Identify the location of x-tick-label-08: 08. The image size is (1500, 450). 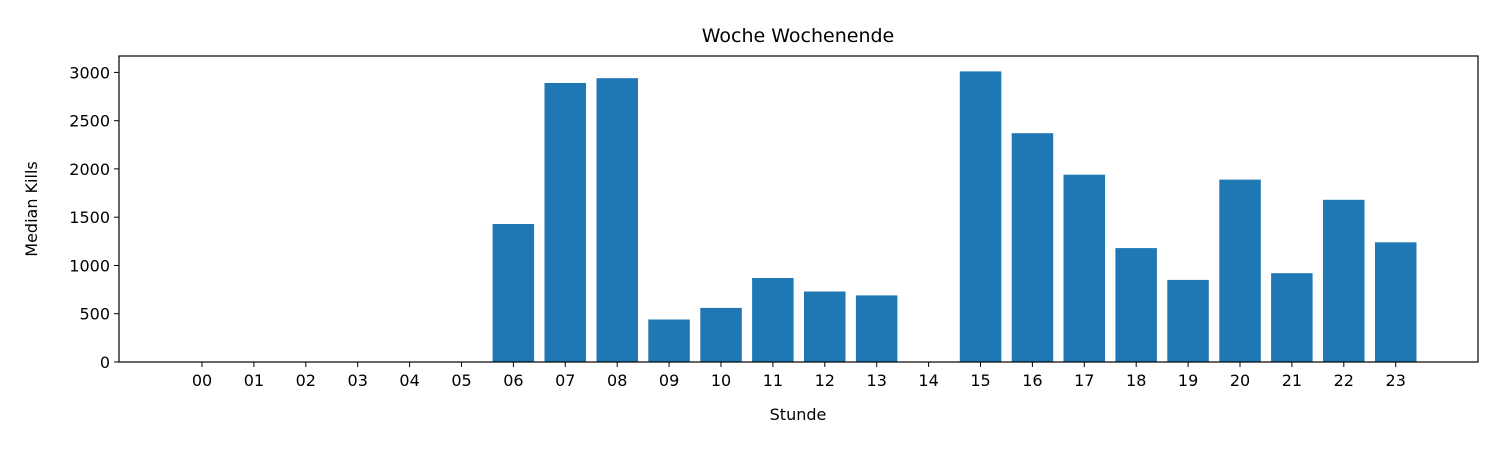
(617, 380).